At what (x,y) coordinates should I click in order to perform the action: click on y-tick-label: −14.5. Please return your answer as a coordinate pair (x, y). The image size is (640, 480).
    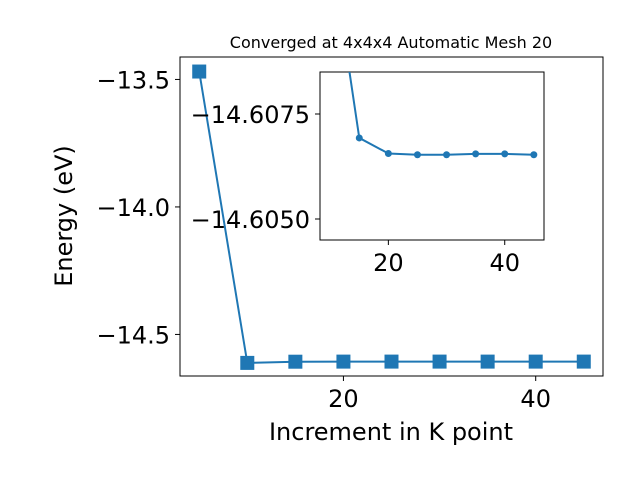
    Looking at the image, I should click on (133, 335).